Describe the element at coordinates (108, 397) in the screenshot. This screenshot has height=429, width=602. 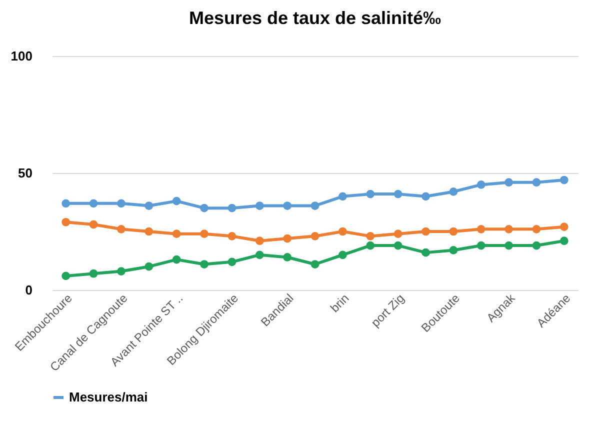
I see `legend-label: Mesures/mai` at that location.